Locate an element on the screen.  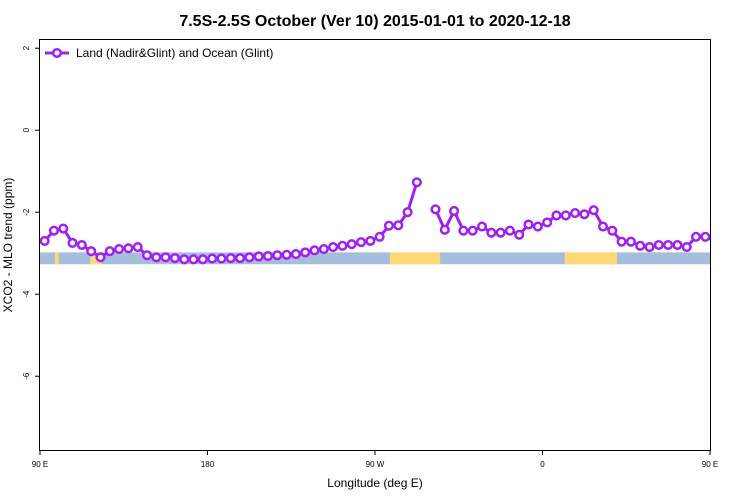
x-tick-label: 0 is located at coordinates (542, 464).